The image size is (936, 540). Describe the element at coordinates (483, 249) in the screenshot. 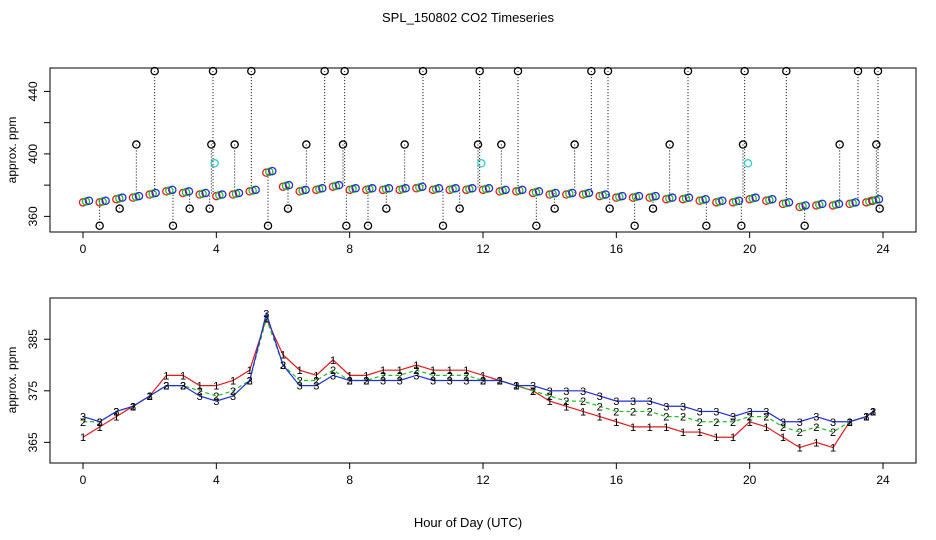

I see `top-x-tick-label: 12` at that location.